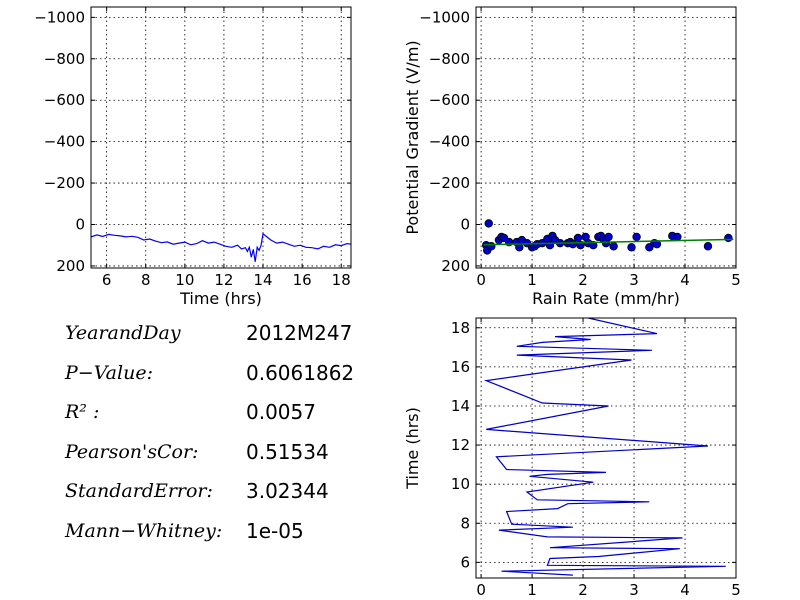 The height and width of the screenshot is (600, 800). I want to click on x-tick-label: 6, so click(107, 280).